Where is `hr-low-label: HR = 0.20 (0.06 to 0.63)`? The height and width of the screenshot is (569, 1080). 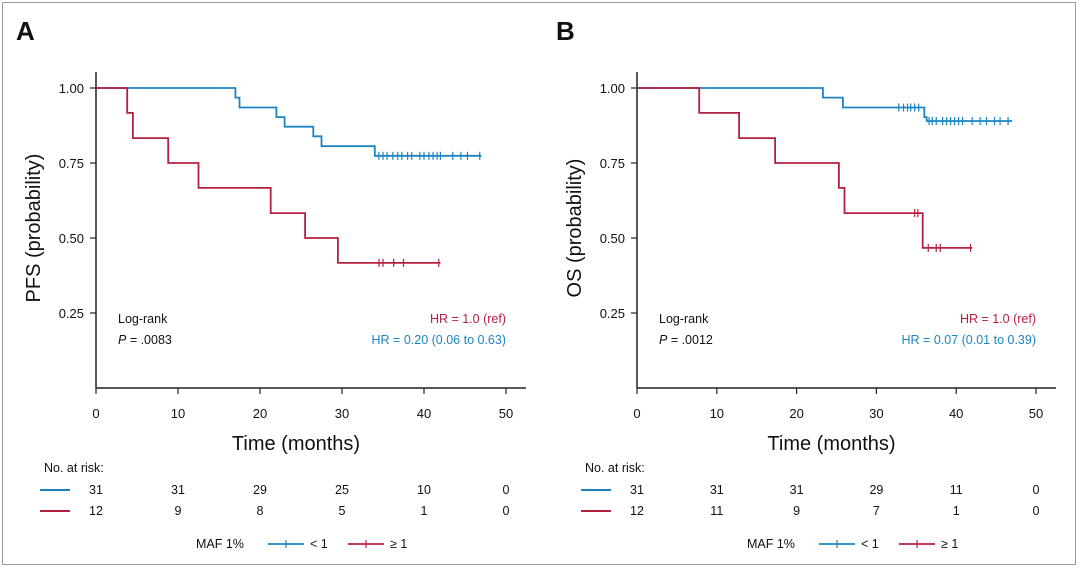
hr-low-label: HR = 0.20 (0.06 to 0.63) is located at coordinates (439, 340).